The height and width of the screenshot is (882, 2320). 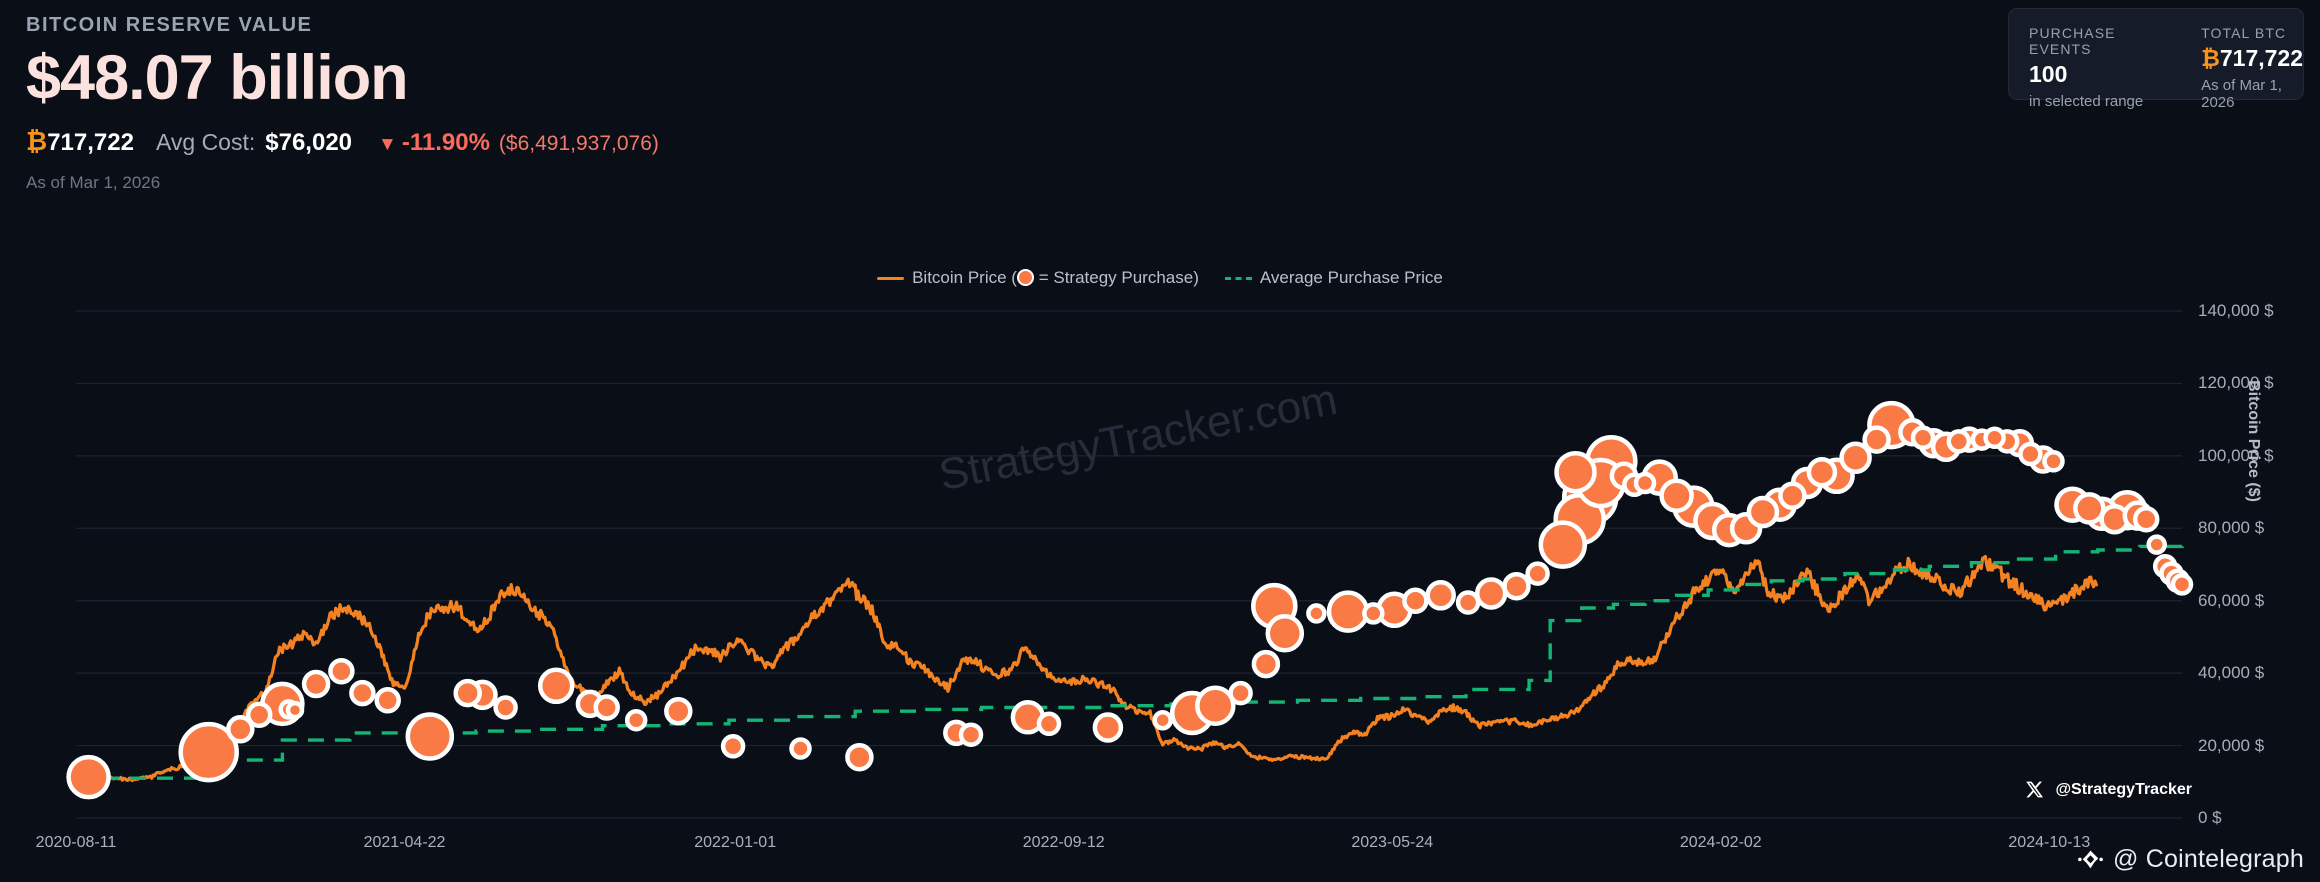 I want to click on x-handle-text: @StrategyTracker, so click(x=2123, y=789).